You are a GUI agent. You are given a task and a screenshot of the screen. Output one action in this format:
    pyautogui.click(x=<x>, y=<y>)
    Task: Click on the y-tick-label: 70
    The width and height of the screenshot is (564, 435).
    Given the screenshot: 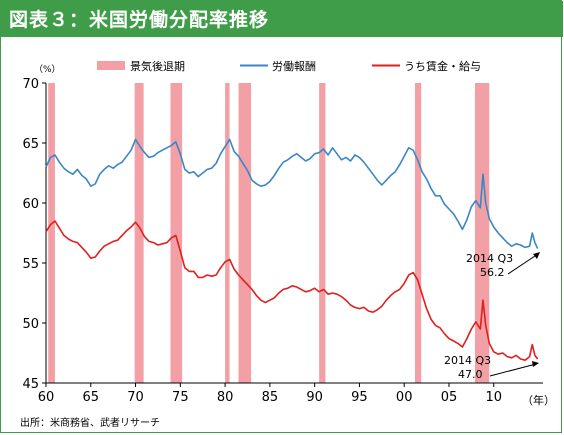 What is the action you would take?
    pyautogui.click(x=30, y=84)
    